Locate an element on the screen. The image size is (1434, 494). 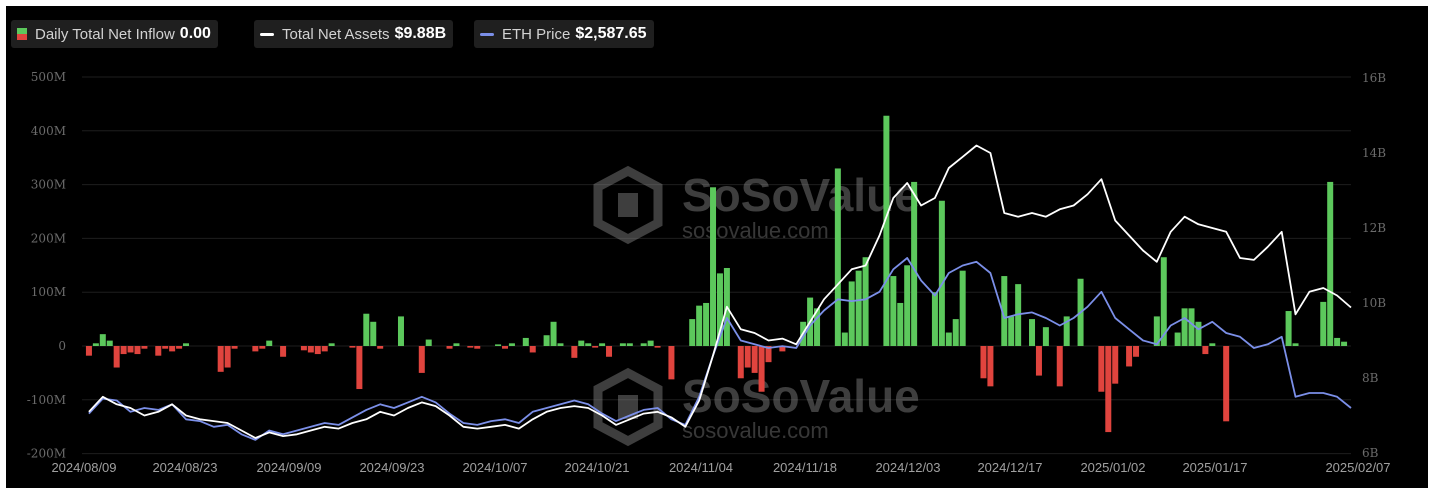
x-tick-label: 2025/01/02 is located at coordinates (1112, 467).